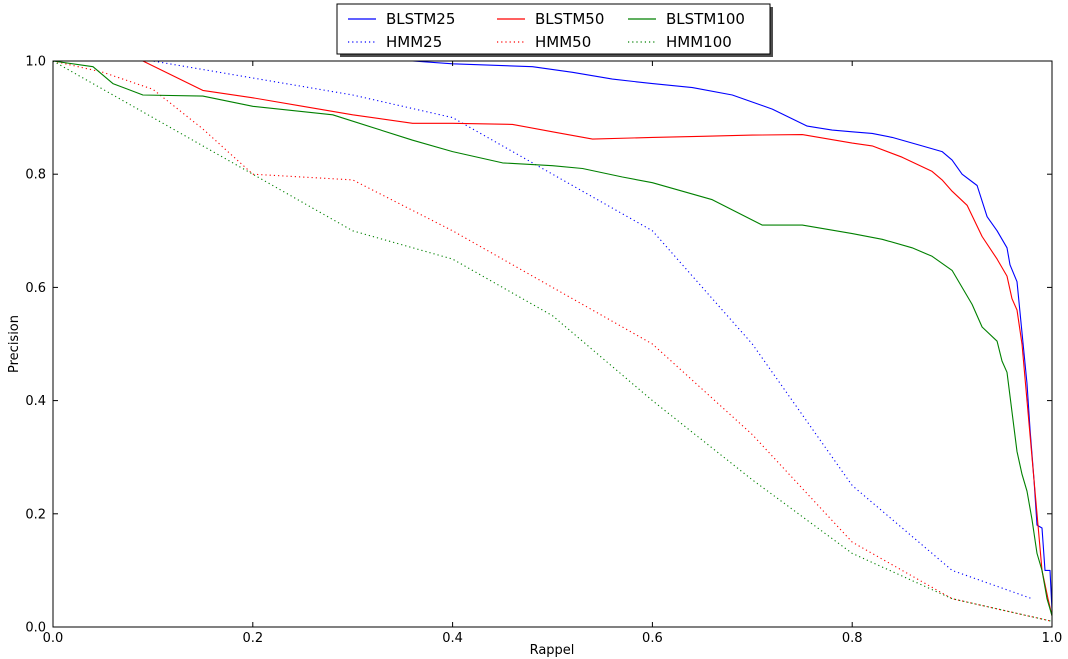 The image size is (1068, 659). I want to click on y-tick-label: 0.0, so click(35, 628).